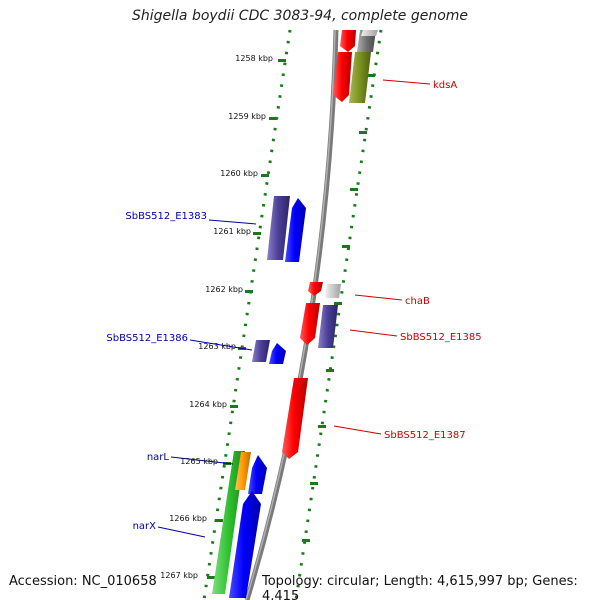 This screenshot has width=600, height=600. I want to click on gene-label-SbBS512_E1386: SbBS512_E1386, so click(147, 338).